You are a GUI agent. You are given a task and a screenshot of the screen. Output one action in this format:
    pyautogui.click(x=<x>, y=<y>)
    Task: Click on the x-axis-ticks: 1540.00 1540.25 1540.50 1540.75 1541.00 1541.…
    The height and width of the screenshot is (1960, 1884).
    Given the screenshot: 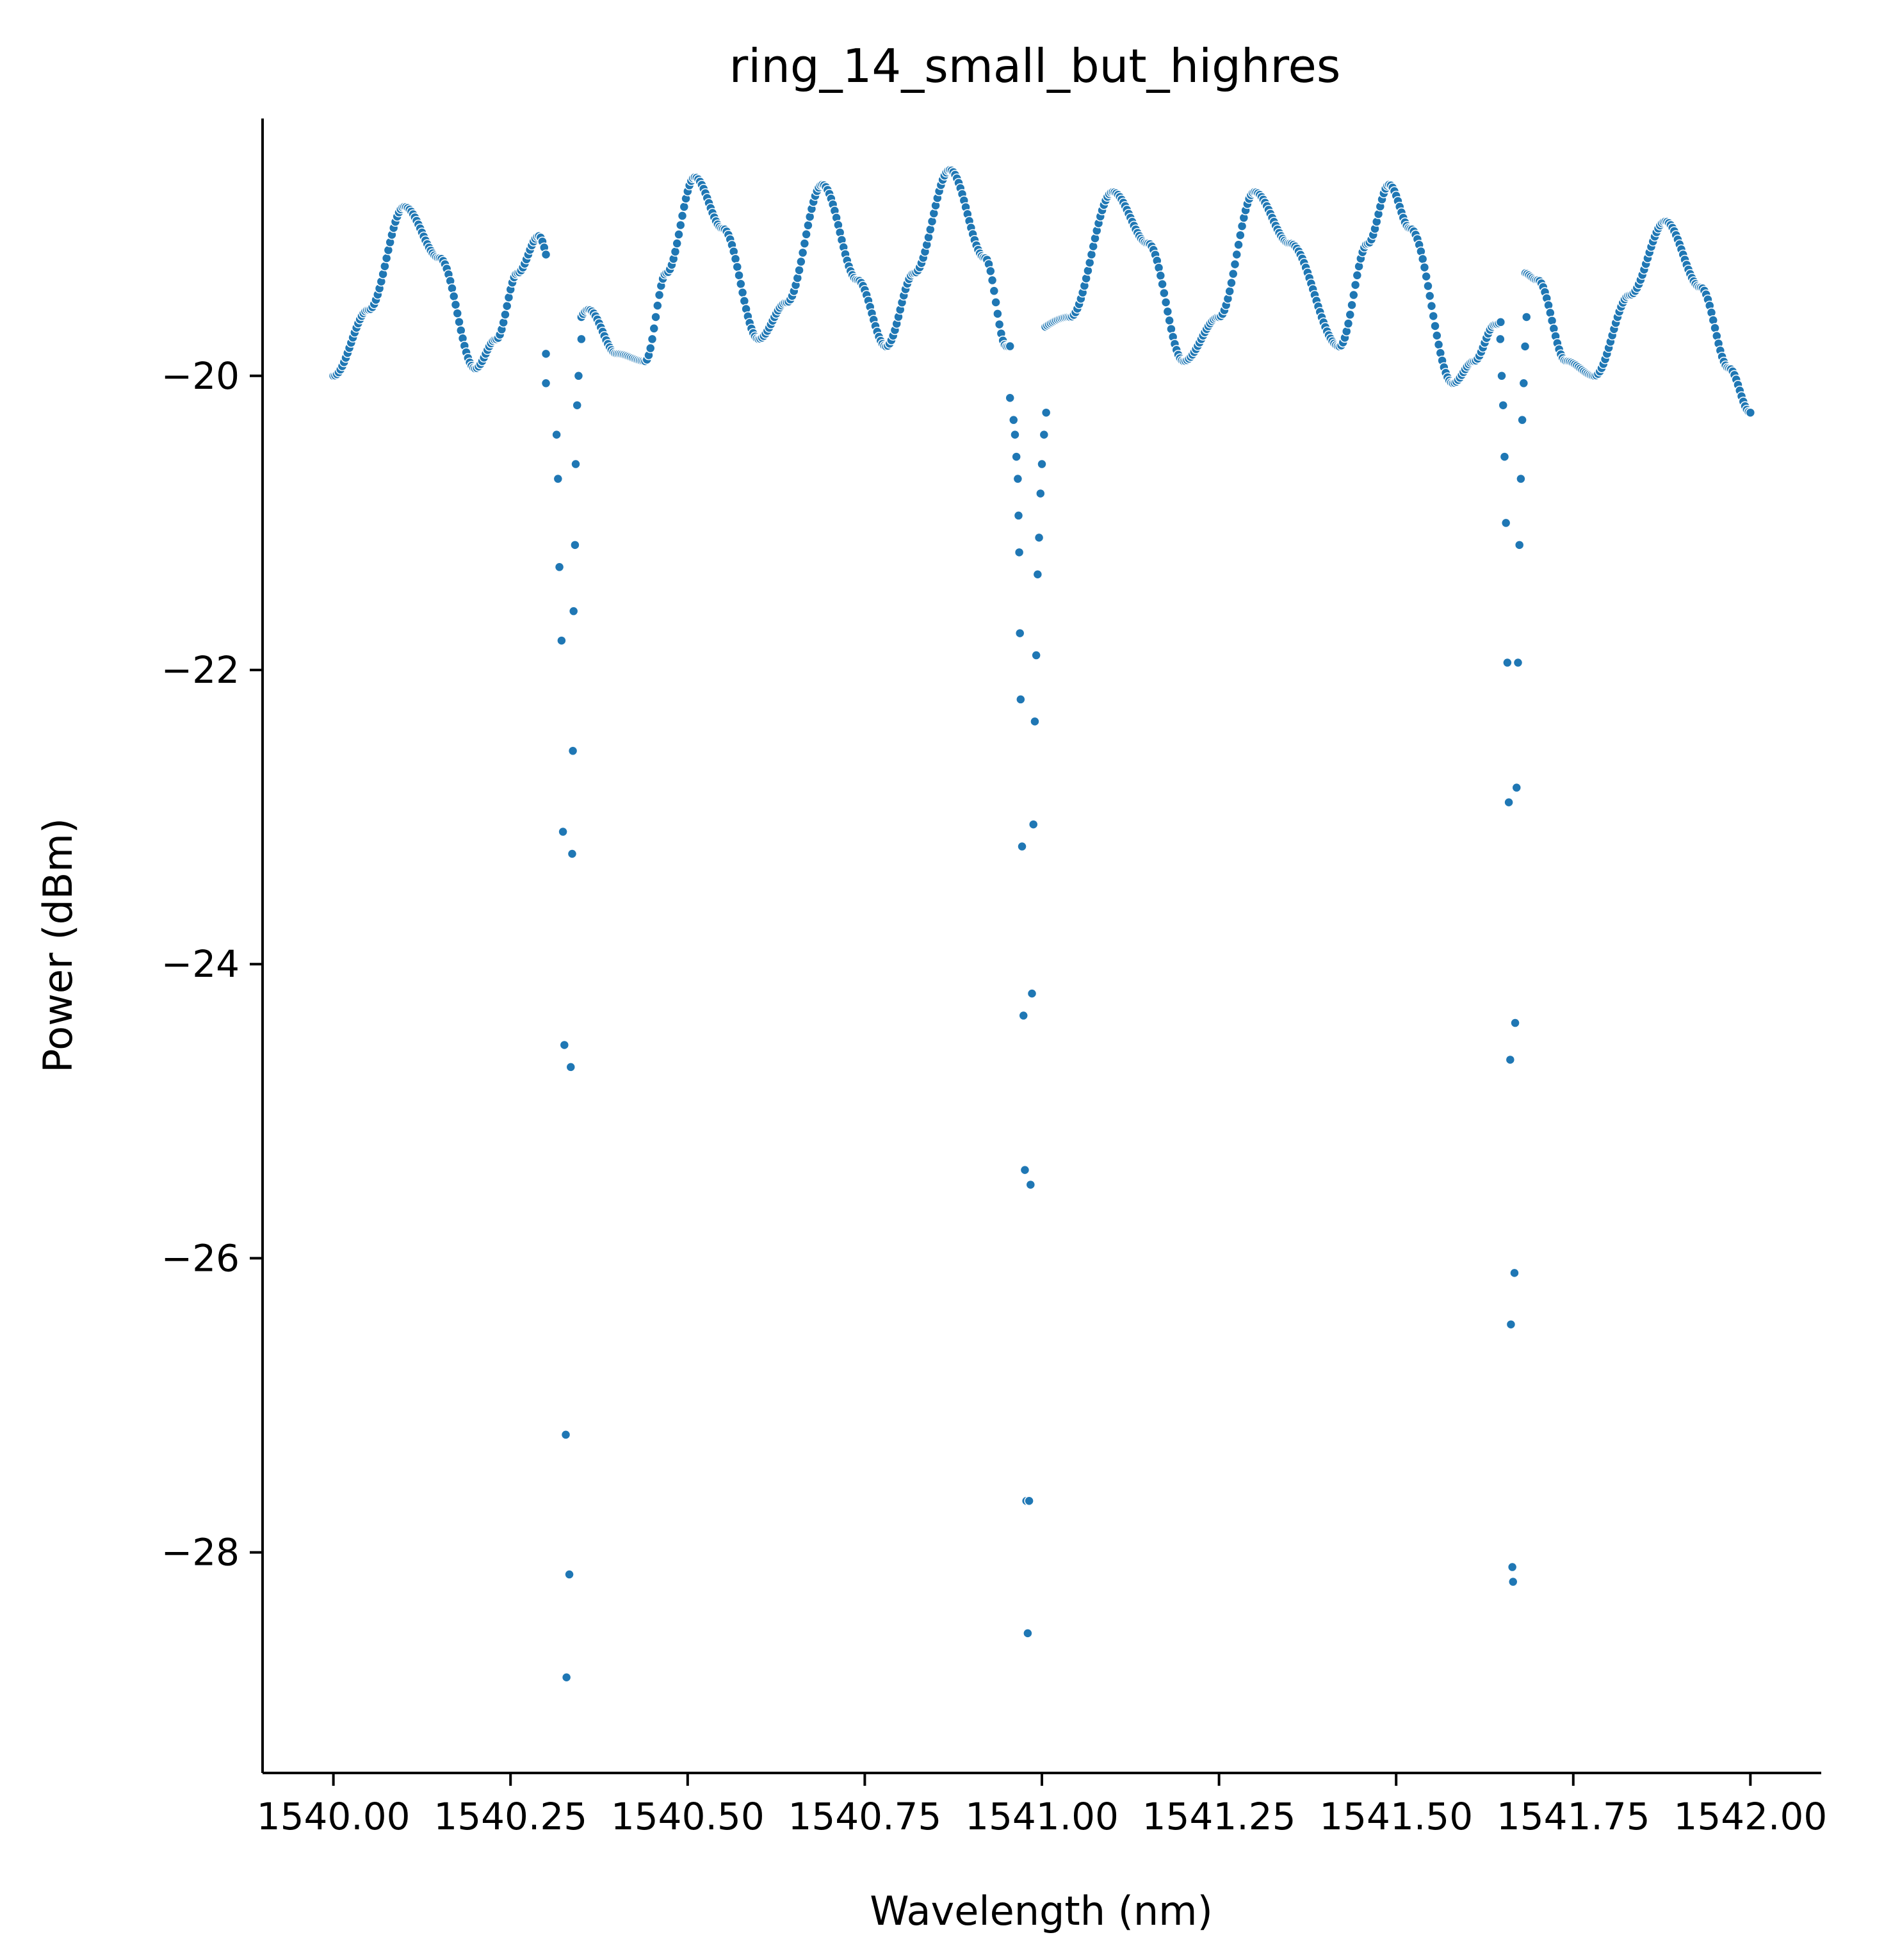 What is the action you would take?
    pyautogui.click(x=1042, y=1805)
    